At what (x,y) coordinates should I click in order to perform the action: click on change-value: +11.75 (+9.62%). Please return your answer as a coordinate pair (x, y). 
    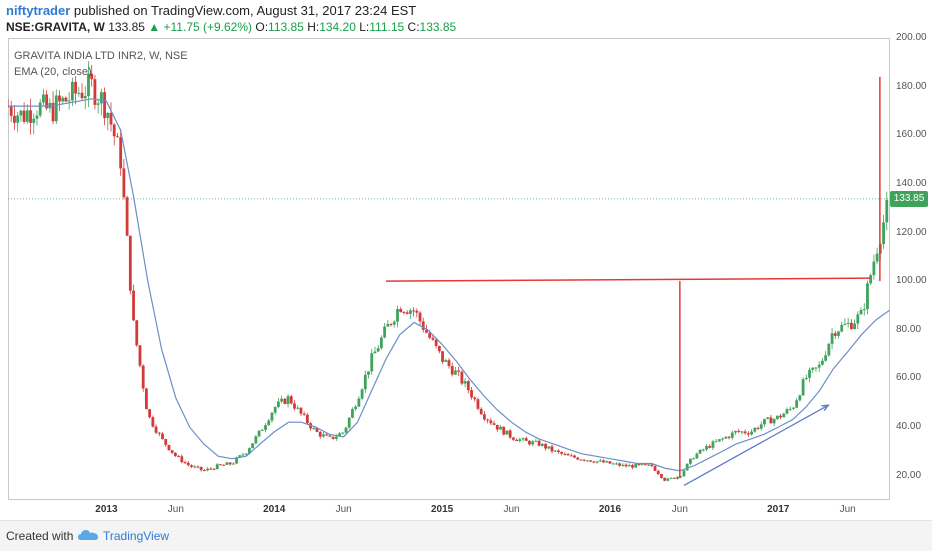
    Looking at the image, I should click on (208, 27).